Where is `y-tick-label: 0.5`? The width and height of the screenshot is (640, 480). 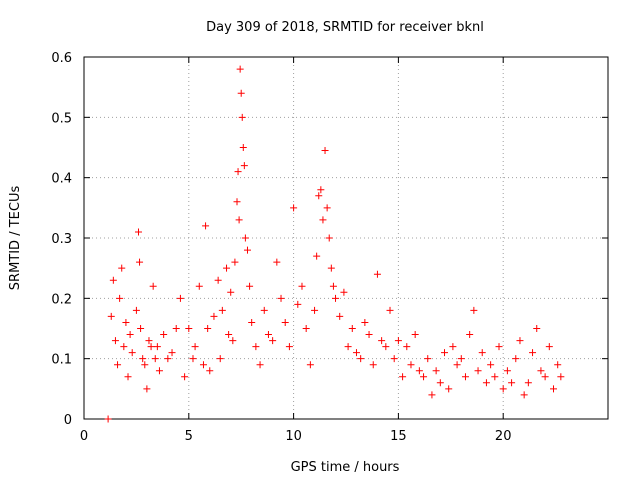 y-tick-label: 0.5 is located at coordinates (61, 118).